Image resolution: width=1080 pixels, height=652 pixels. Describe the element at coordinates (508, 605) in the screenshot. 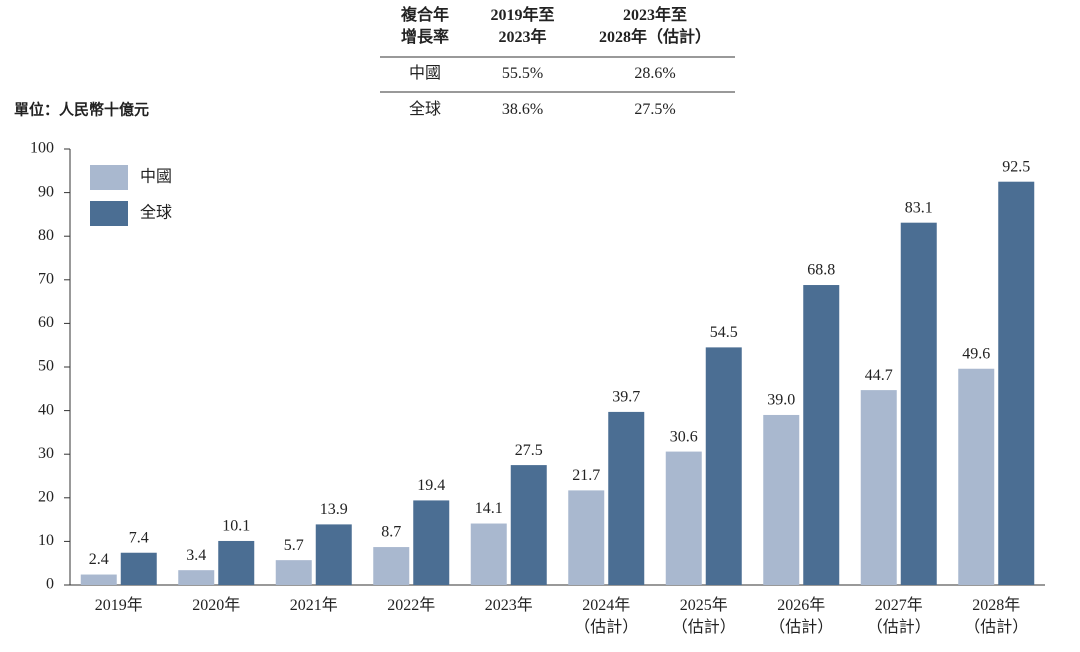

I see `x-tick-label: 2023年` at that location.